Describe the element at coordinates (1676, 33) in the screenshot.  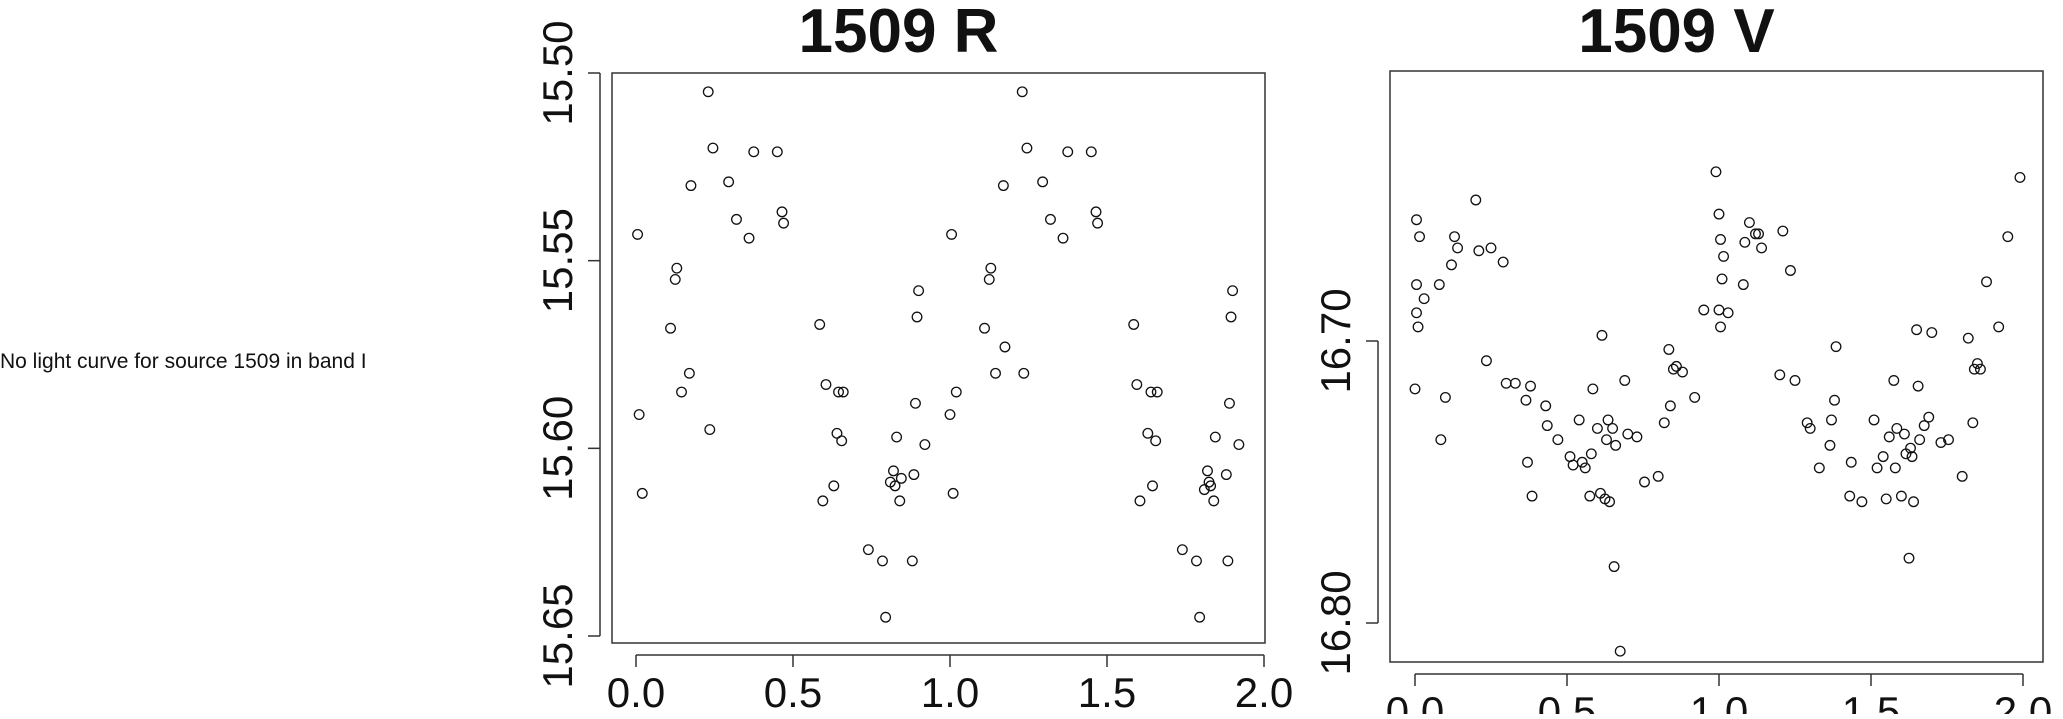
I see `chart-title-v: 1509 V` at that location.